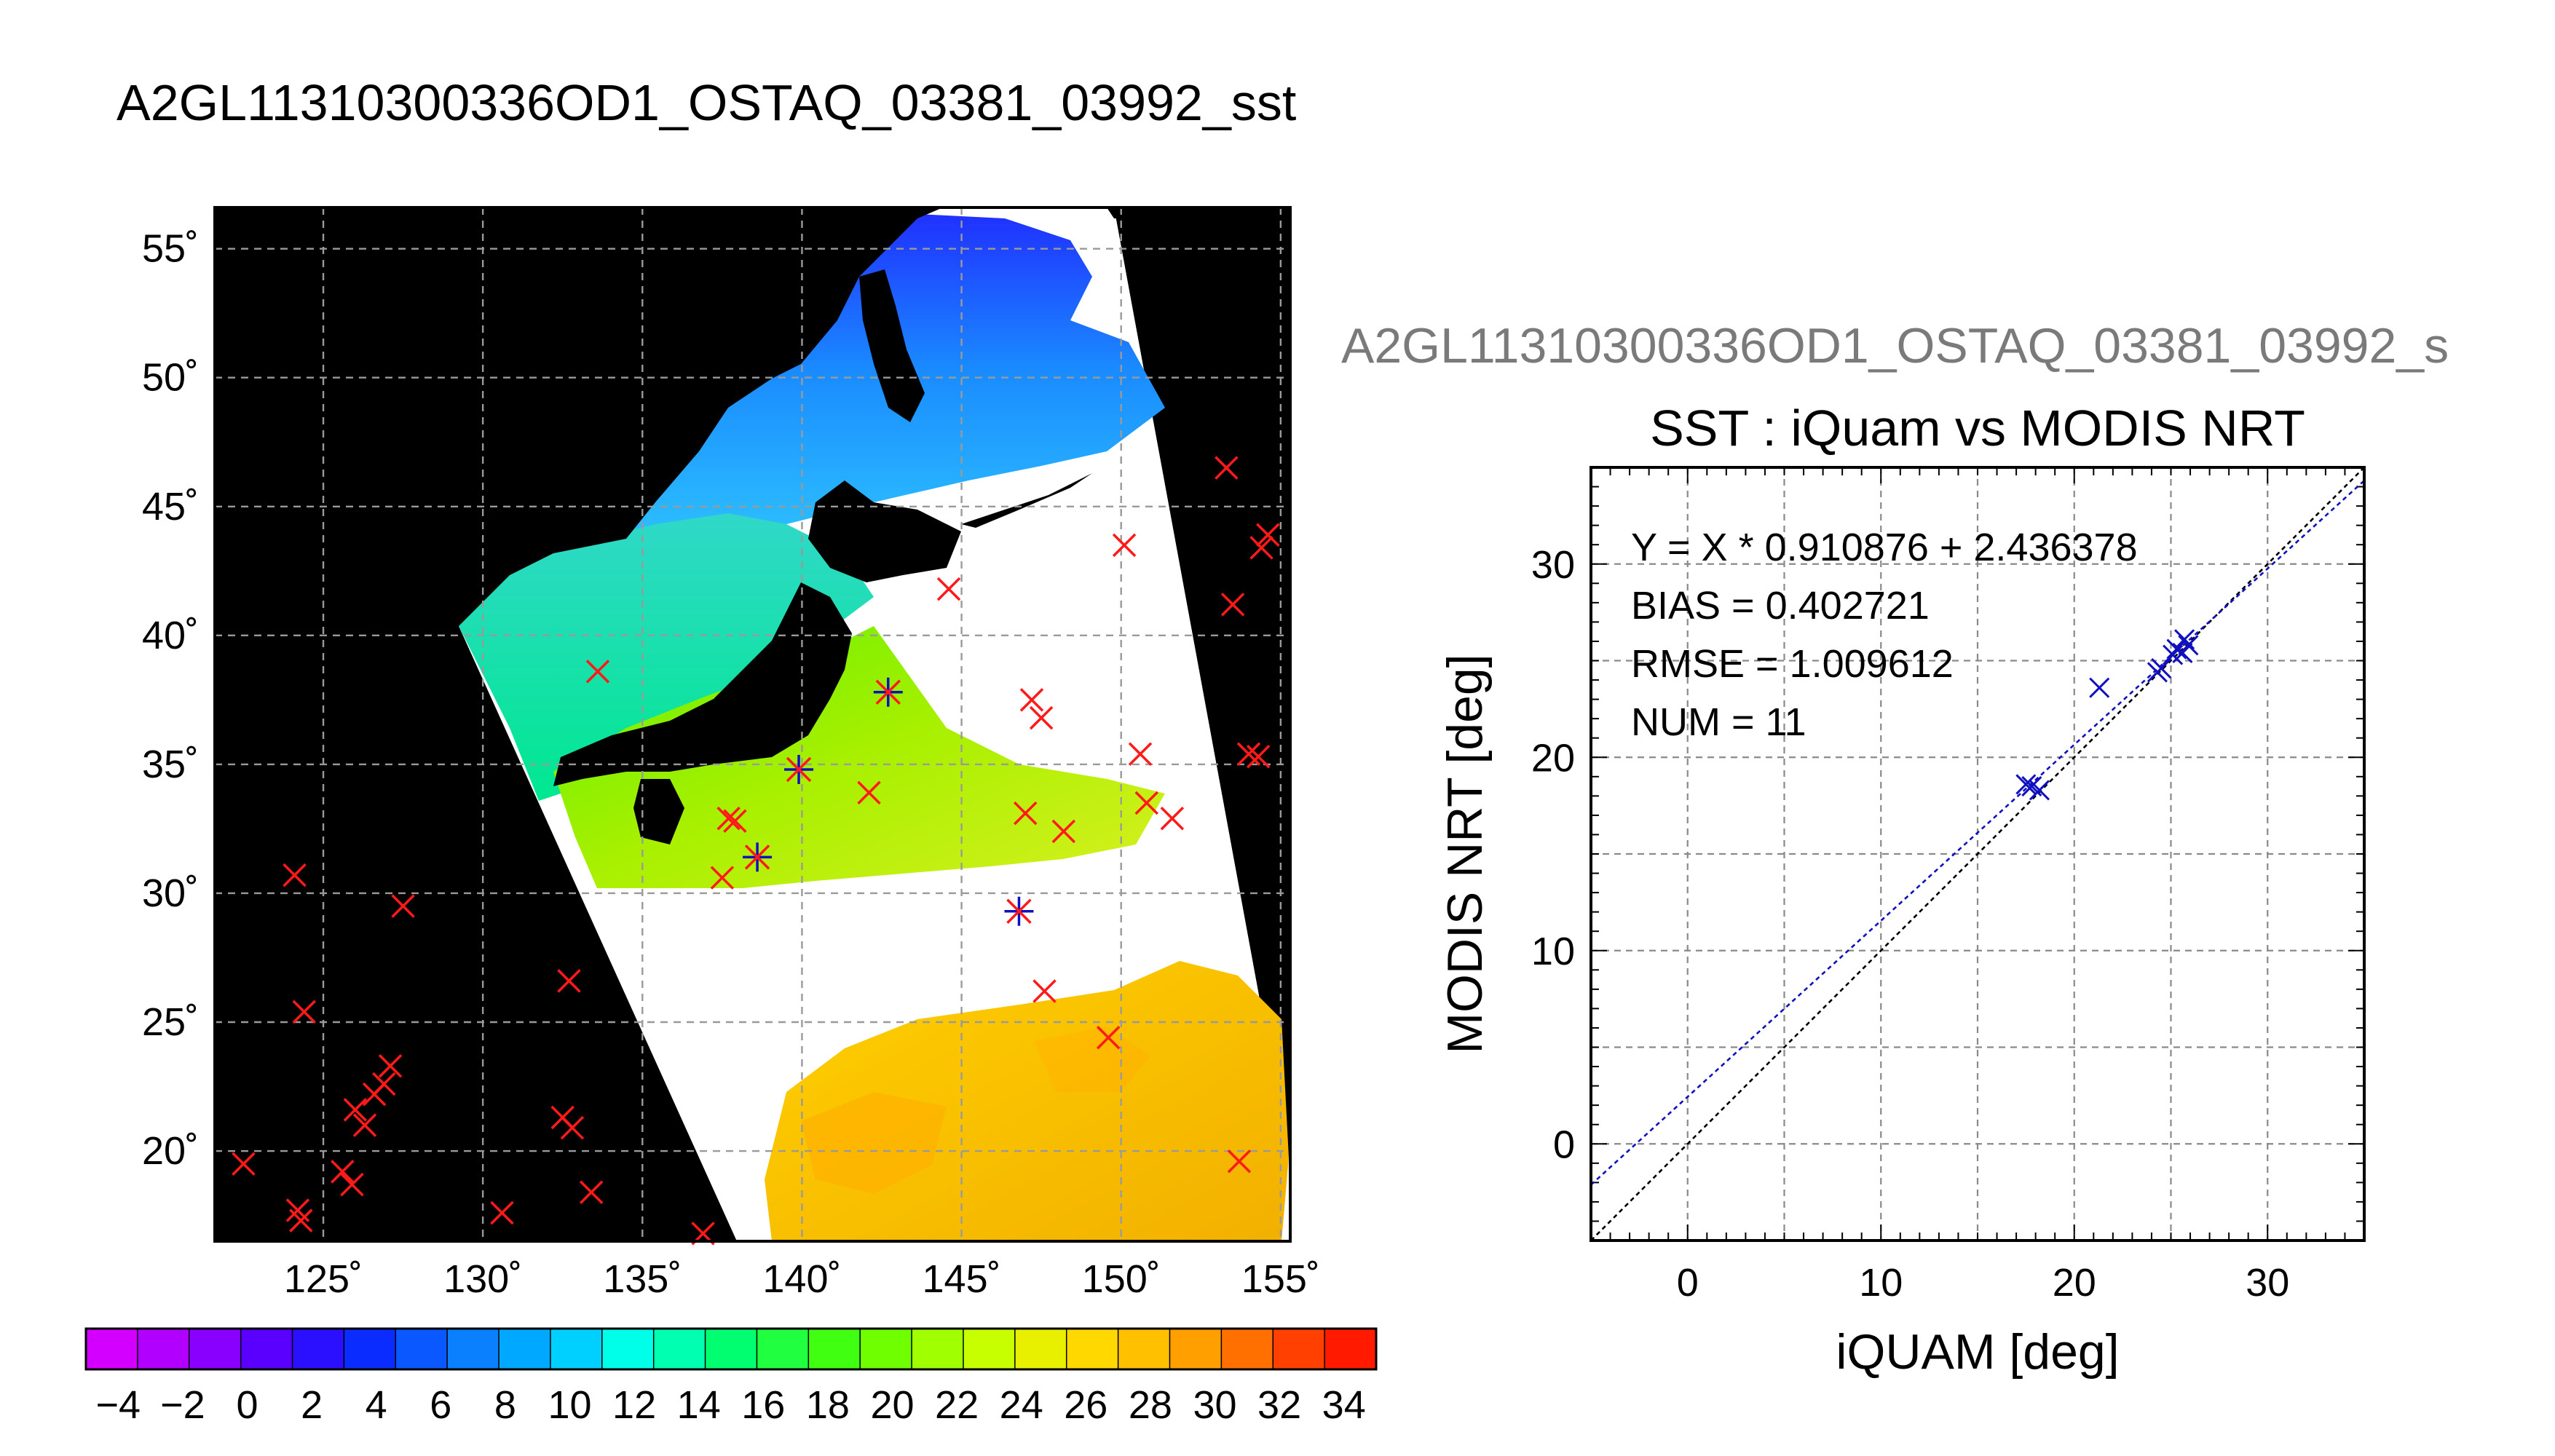 This screenshot has width=2555, height=1456. I want to click on map-lat-tick: 40˚, so click(170, 635).